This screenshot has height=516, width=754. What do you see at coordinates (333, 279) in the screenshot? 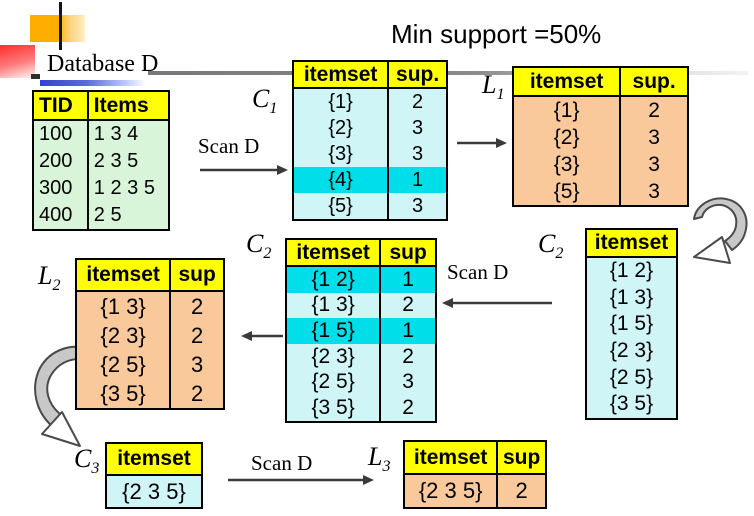
I see `table-cell: {1 2}` at bounding box center [333, 279].